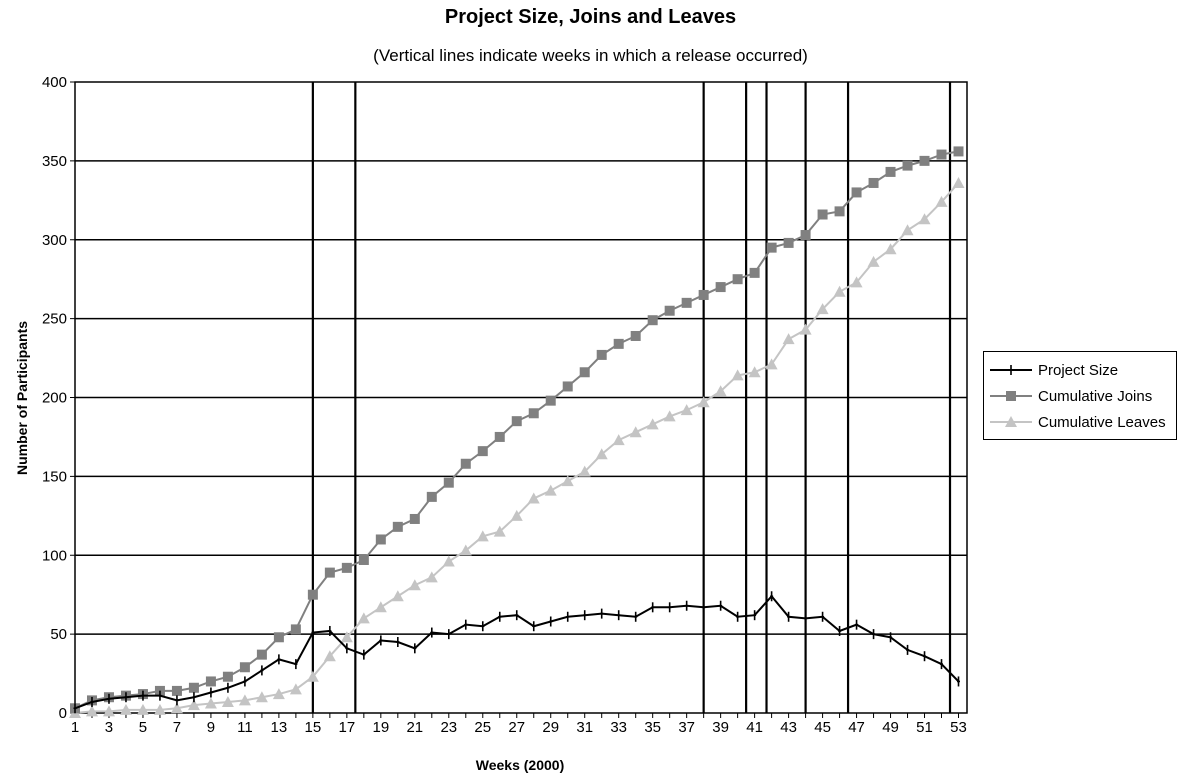 This screenshot has width=1181, height=773. I want to click on legend-swatch-cumulative-leaves, so click(1011, 422).